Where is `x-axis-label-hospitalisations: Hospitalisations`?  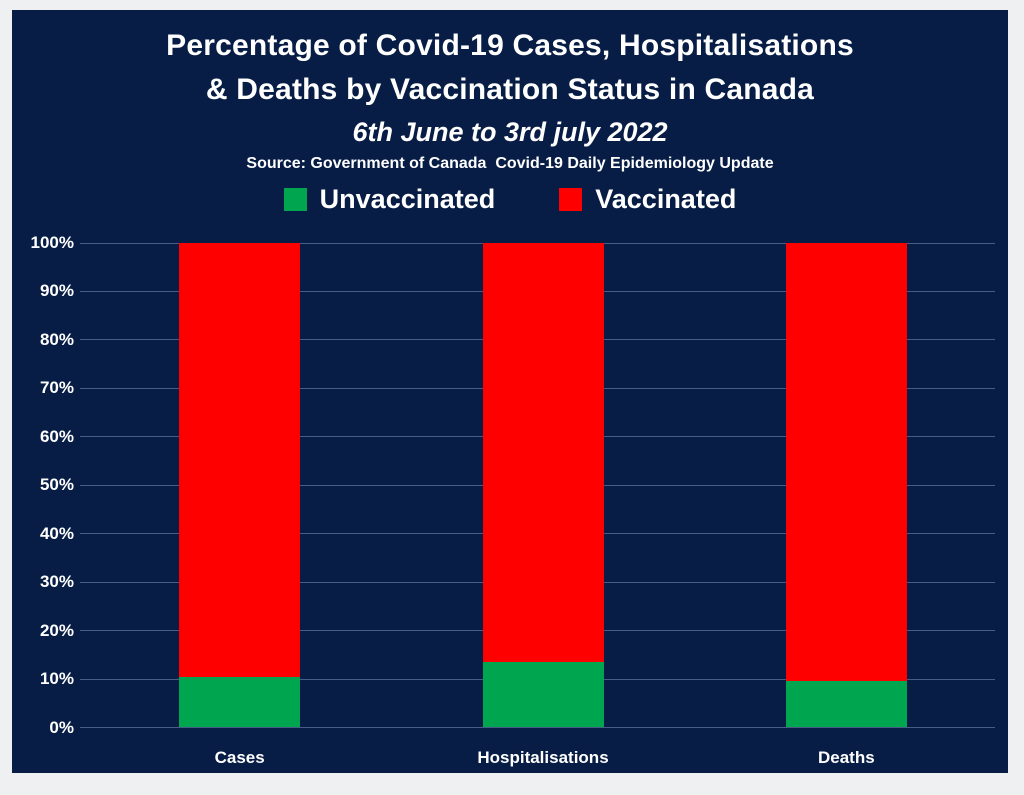 x-axis-label-hospitalisations: Hospitalisations is located at coordinates (543, 757).